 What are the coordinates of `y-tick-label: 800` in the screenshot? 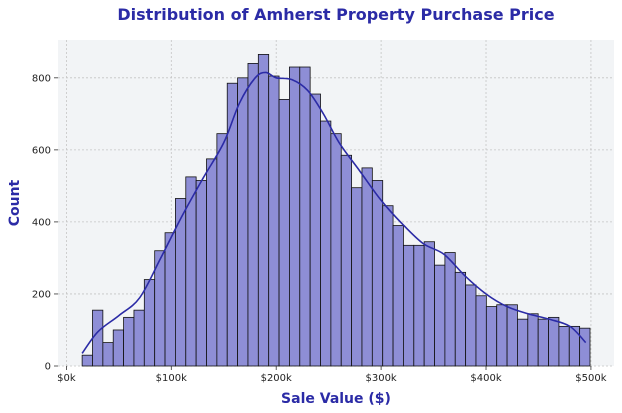 It's located at (41, 78).